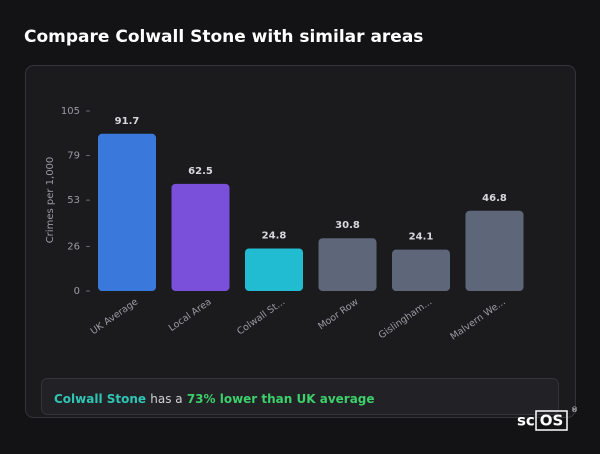 Image resolution: width=600 pixels, height=454 pixels. What do you see at coordinates (274, 235) in the screenshot?
I see `value-label: 24.8` at bounding box center [274, 235].